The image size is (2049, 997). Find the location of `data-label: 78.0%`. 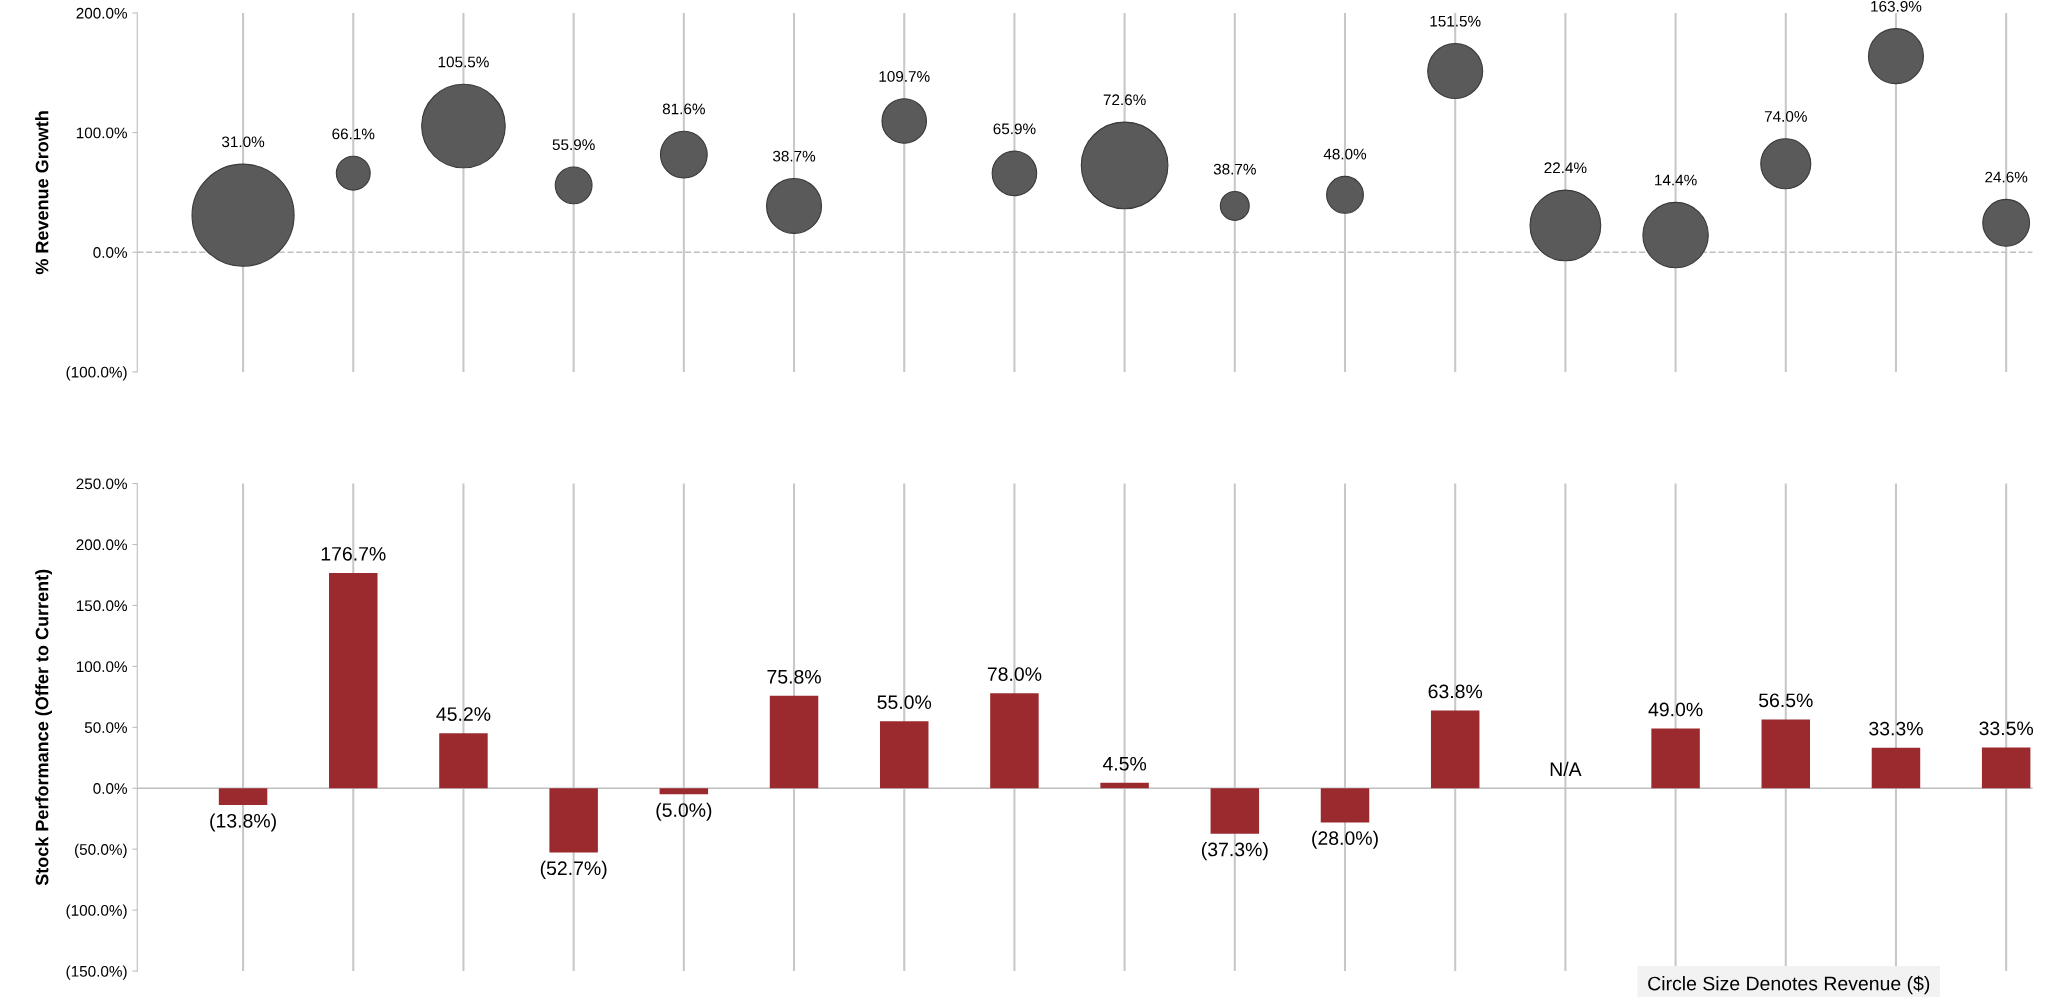

data-label: 78.0% is located at coordinates (1014, 674).